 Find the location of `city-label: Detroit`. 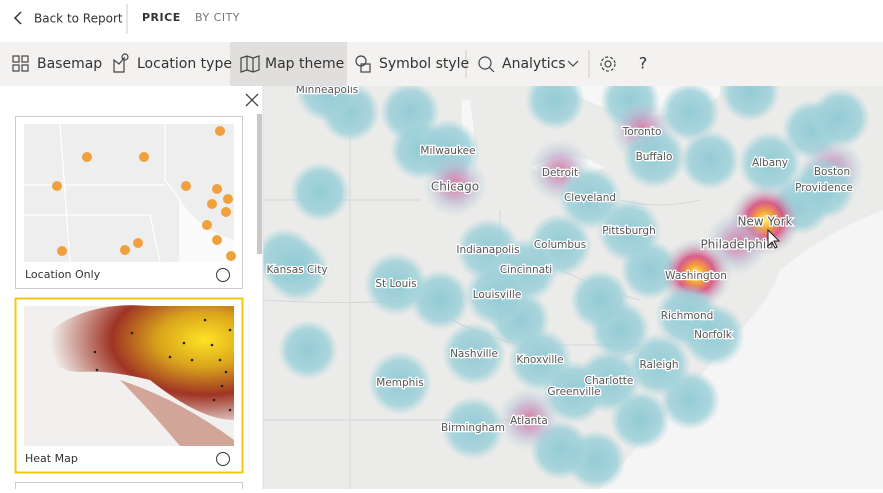

city-label: Detroit is located at coordinates (560, 173).